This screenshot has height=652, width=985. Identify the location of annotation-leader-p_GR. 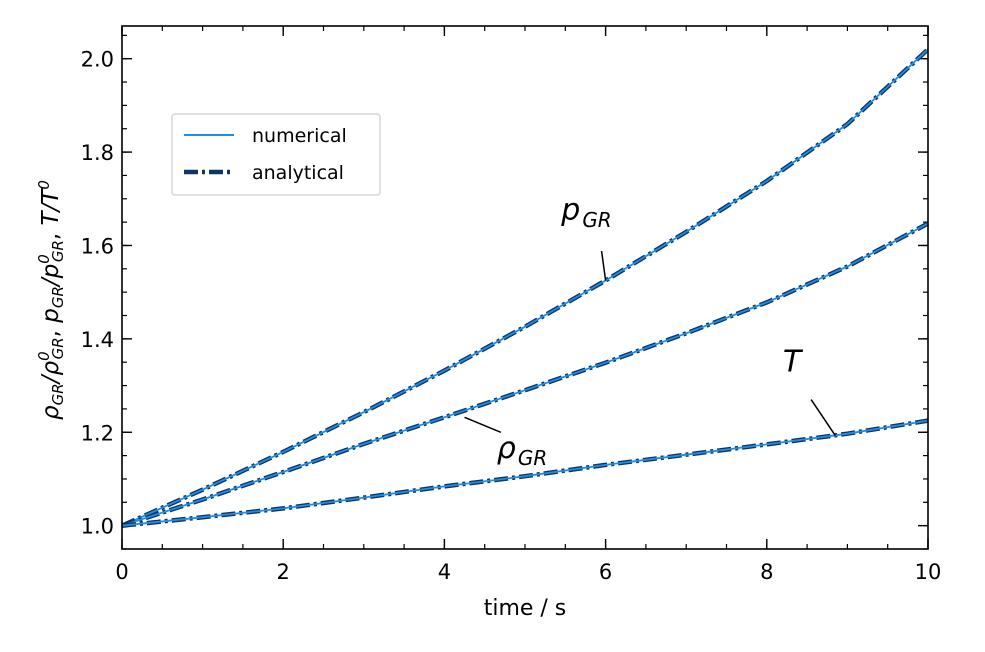
(603, 265).